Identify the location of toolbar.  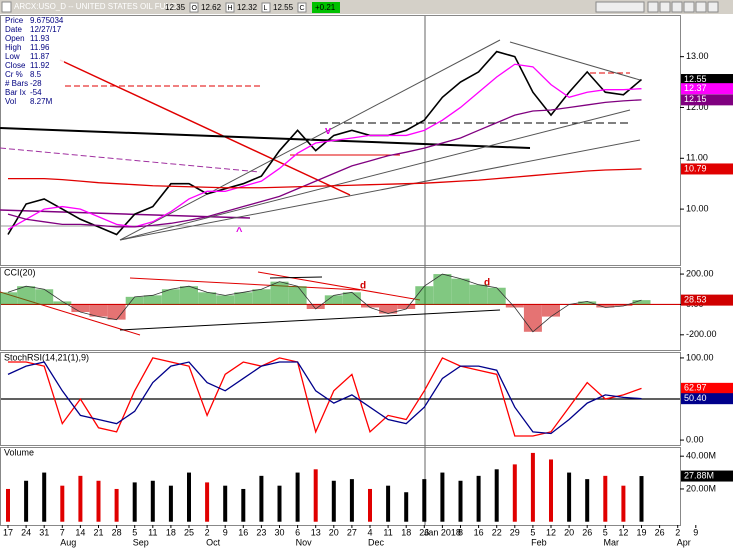
(657, 7).